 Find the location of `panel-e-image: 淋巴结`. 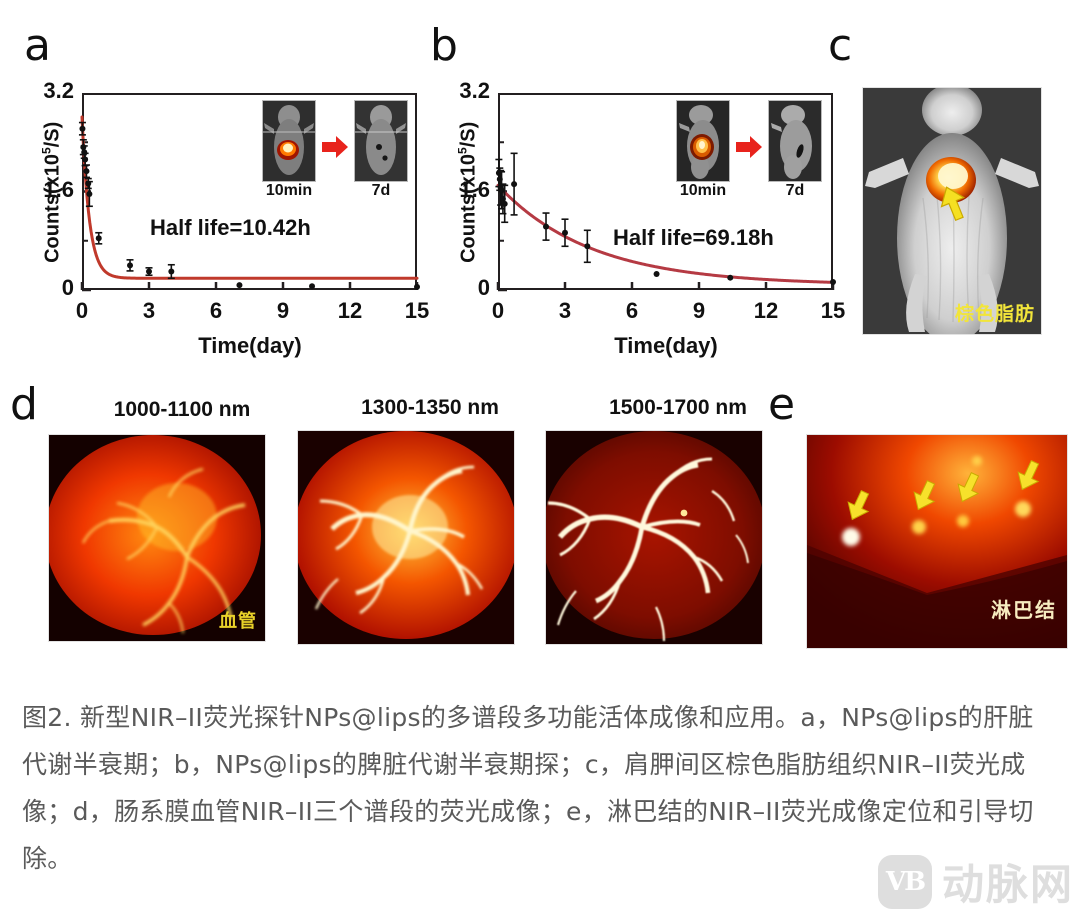

panel-e-image: 淋巴结 is located at coordinates (937, 541).